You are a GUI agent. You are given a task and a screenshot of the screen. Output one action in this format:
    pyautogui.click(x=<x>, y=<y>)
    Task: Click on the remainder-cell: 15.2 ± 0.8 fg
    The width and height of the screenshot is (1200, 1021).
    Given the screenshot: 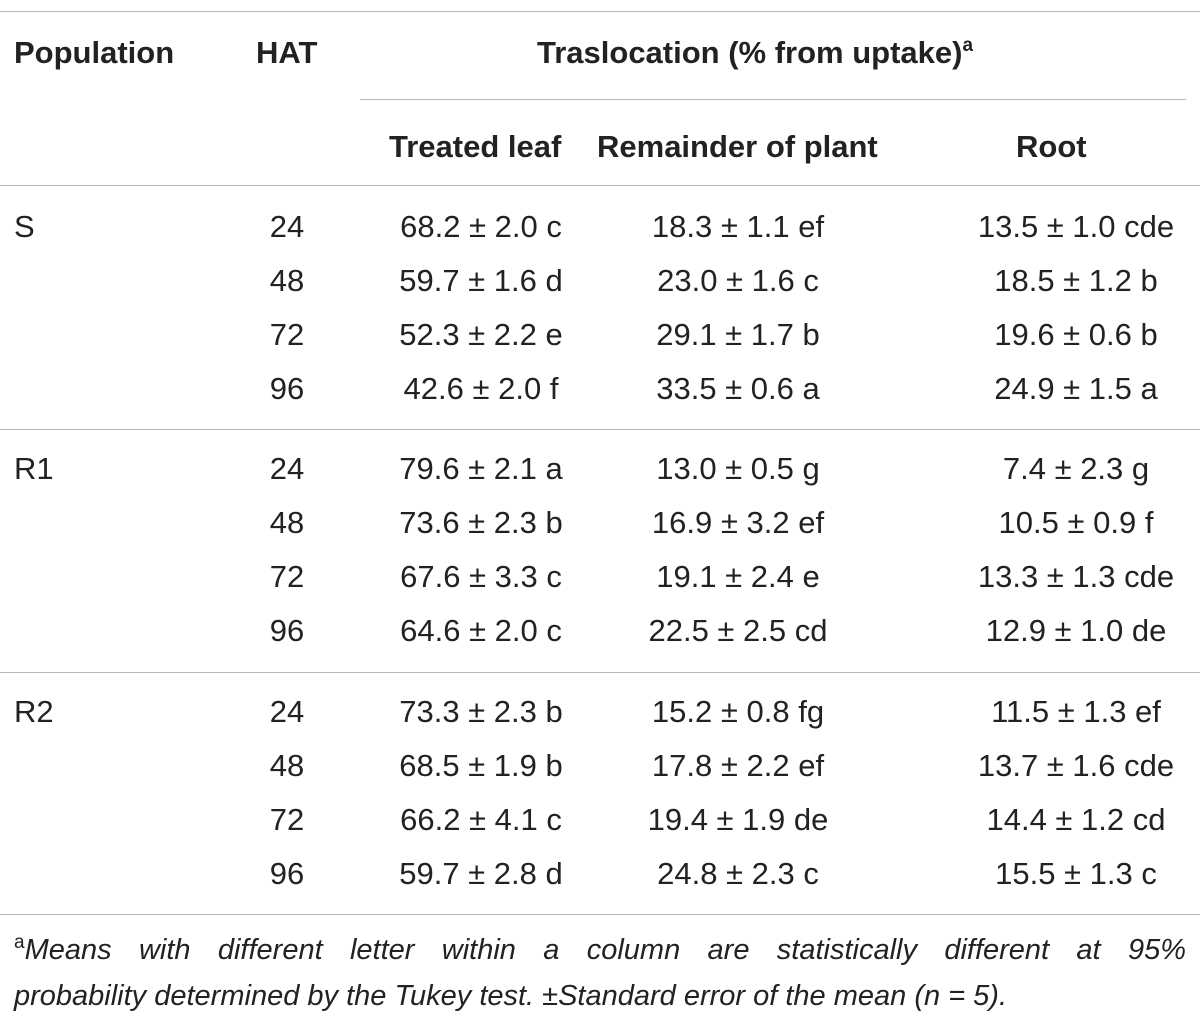 What is the action you would take?
    pyautogui.click(x=738, y=711)
    